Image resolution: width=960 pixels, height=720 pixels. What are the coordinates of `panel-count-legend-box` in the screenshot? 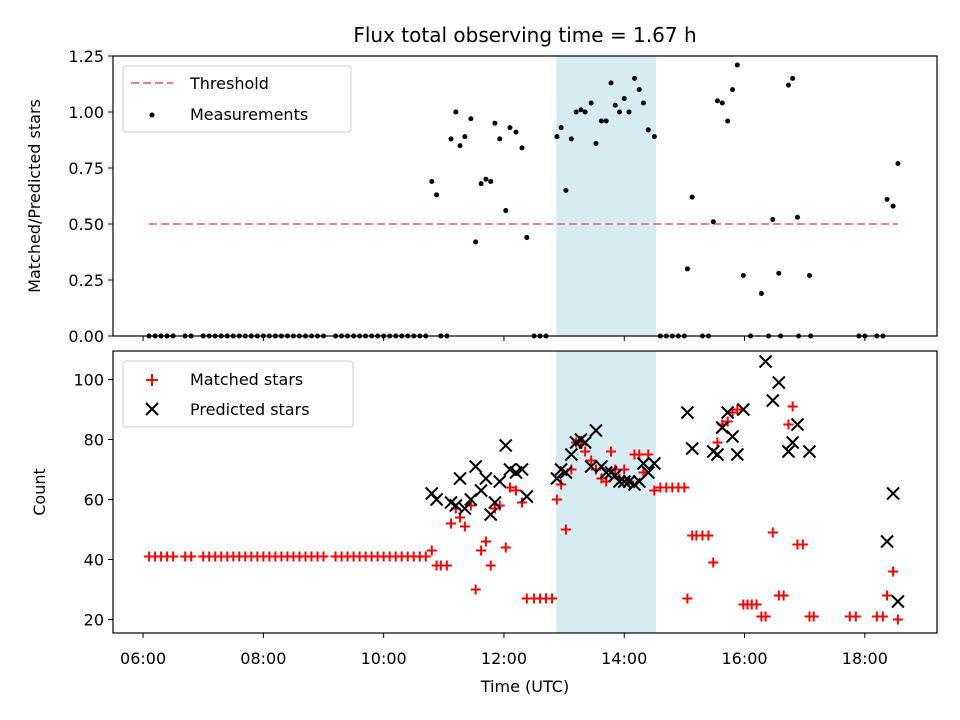 It's located at (238, 394).